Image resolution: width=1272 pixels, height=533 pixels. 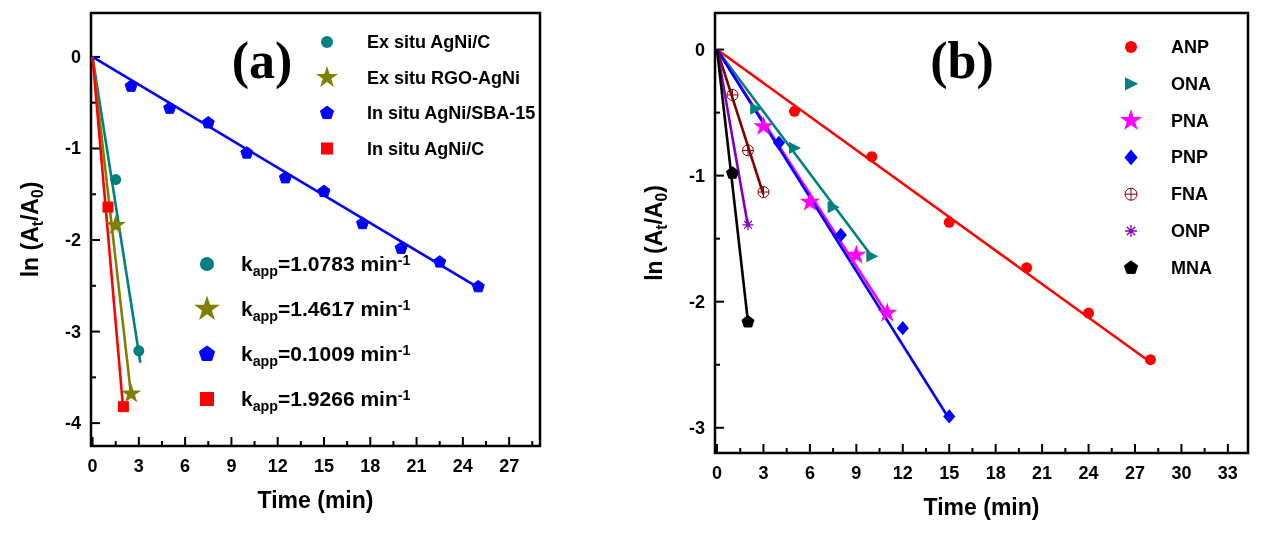 I want to click on annotation: k$_{app}$=1.4617 min$^{-1}$, so click(x=326, y=310).